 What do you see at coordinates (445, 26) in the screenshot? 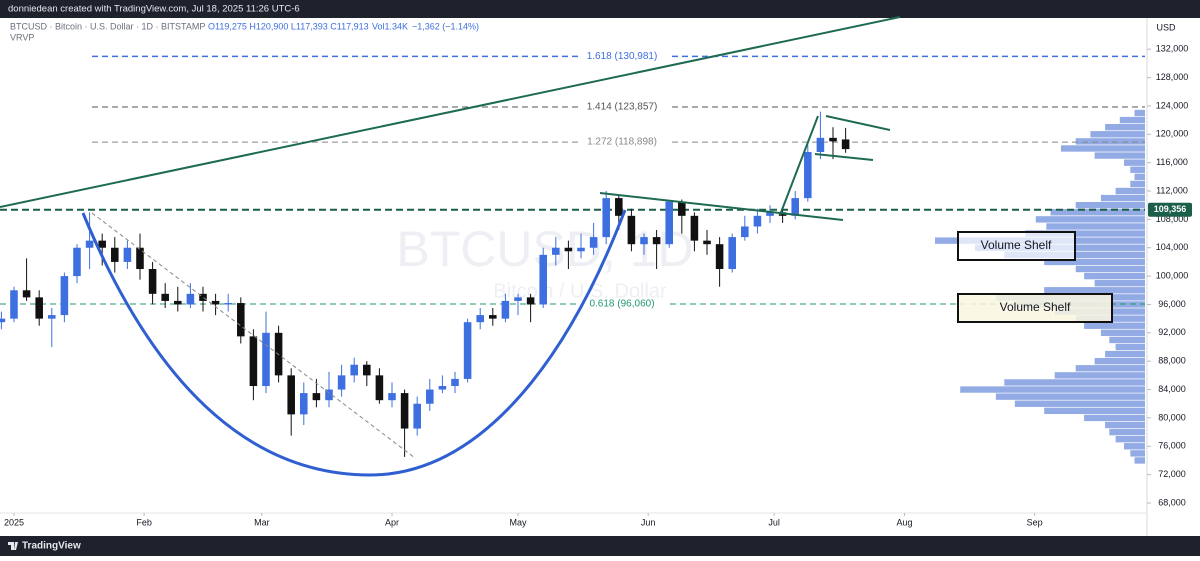
I see `change: −1,362 (−1.14%)` at bounding box center [445, 26].